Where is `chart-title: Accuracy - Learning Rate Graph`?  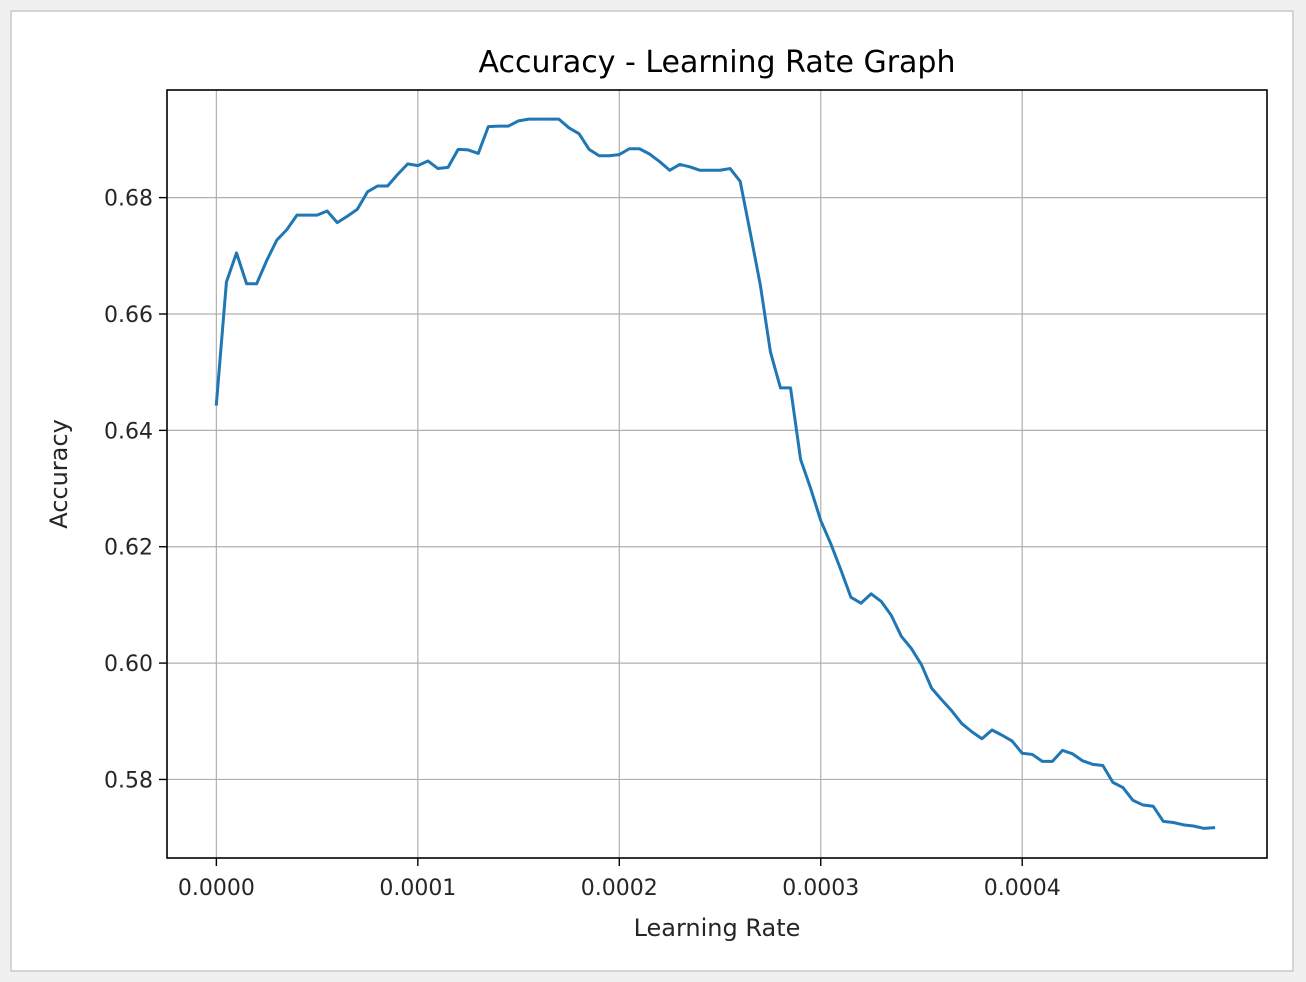 chart-title: Accuracy - Learning Rate Graph is located at coordinates (717, 62).